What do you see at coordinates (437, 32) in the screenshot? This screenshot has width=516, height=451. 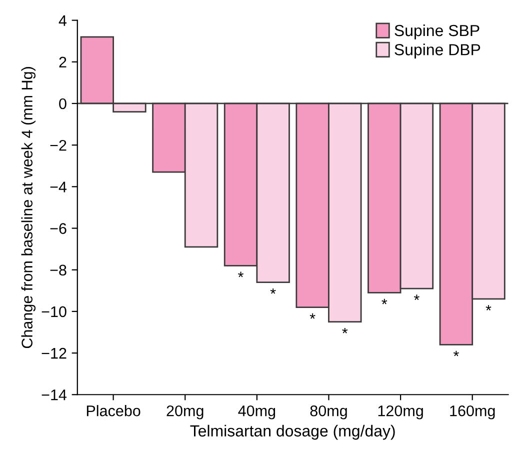 I see `legend-label: Supine SBP` at bounding box center [437, 32].